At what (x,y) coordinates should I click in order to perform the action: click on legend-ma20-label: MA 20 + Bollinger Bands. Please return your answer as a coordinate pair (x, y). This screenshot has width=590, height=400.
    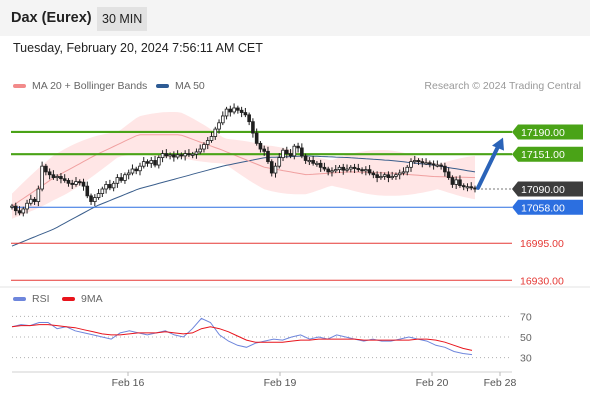
    Looking at the image, I should click on (90, 86).